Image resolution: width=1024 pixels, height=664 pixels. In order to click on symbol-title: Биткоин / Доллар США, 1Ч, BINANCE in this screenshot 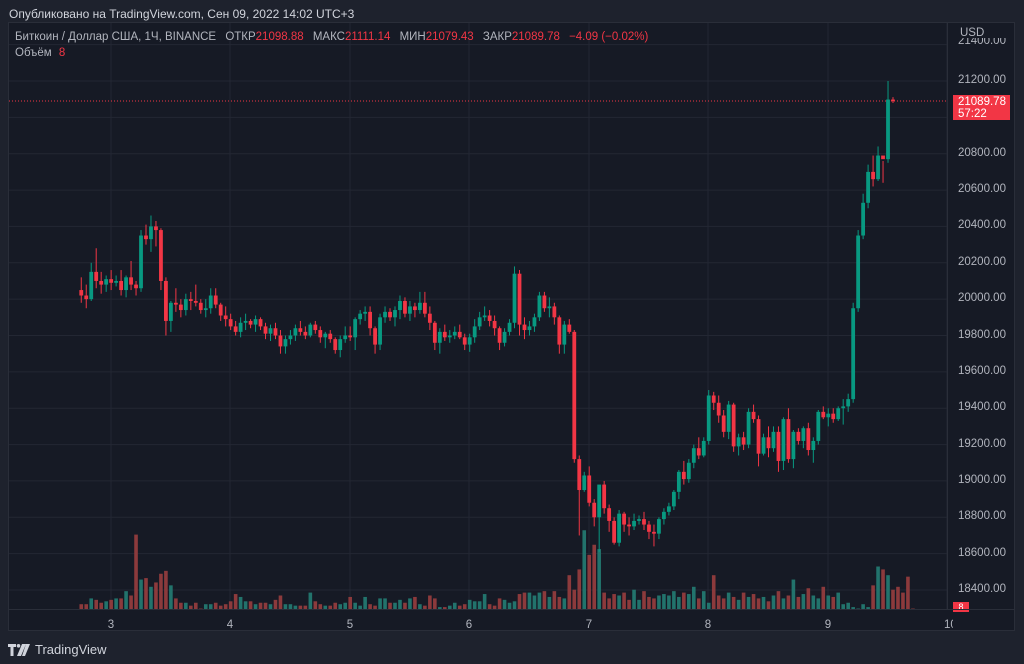, I will do `click(116, 37)`.